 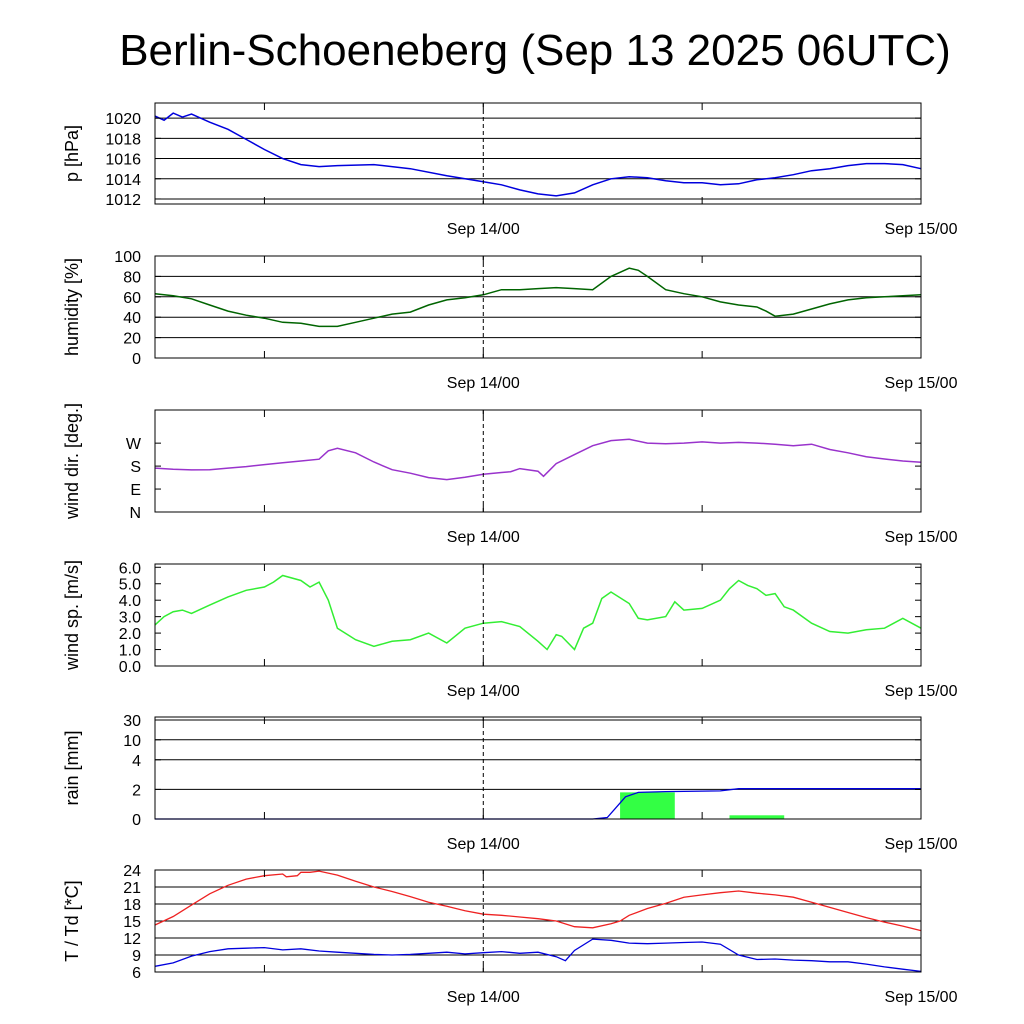 I want to click on y-tick-label: 4, so click(x=136, y=761).